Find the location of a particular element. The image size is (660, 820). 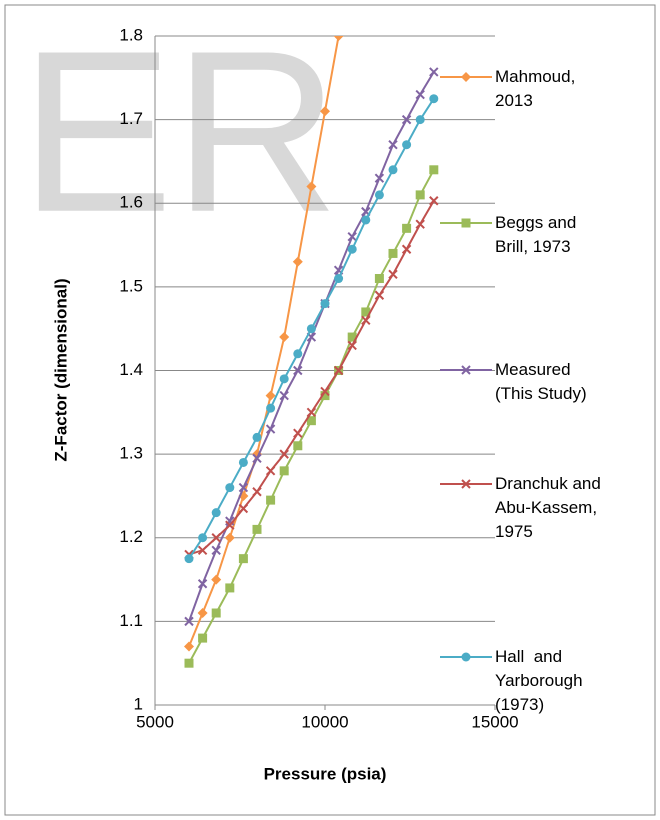

x-axis-title: Pressure (psia) is located at coordinates (325, 773).